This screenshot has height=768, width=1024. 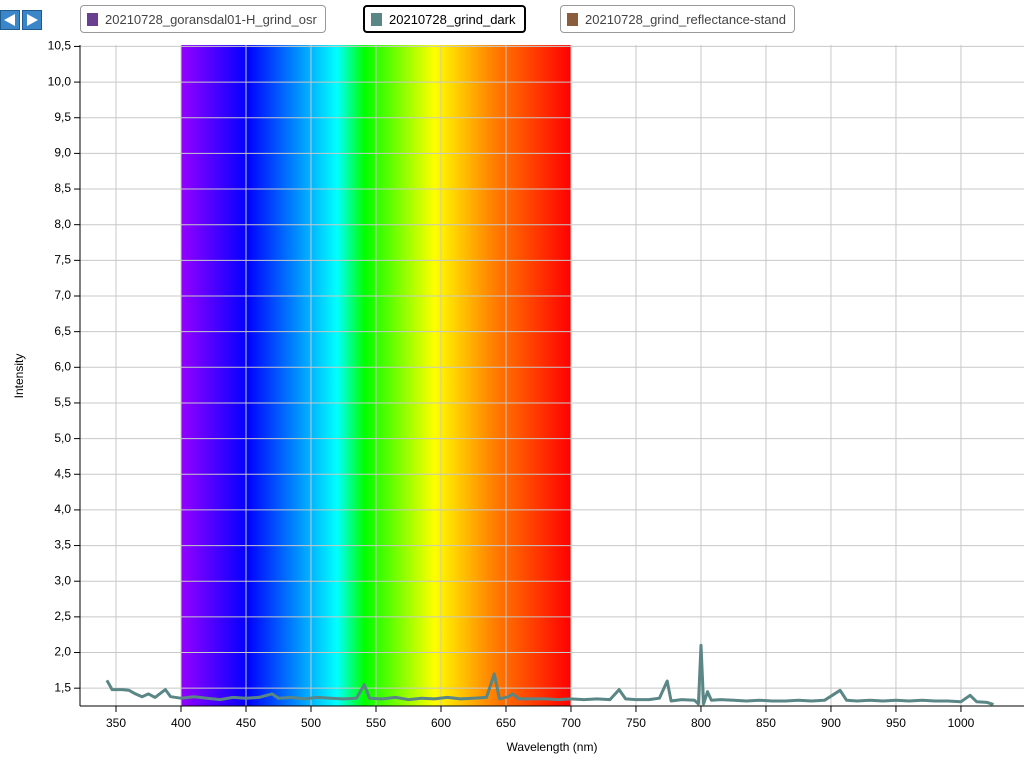 What do you see at coordinates (311, 723) in the screenshot?
I see `x-tick-label: 500` at bounding box center [311, 723].